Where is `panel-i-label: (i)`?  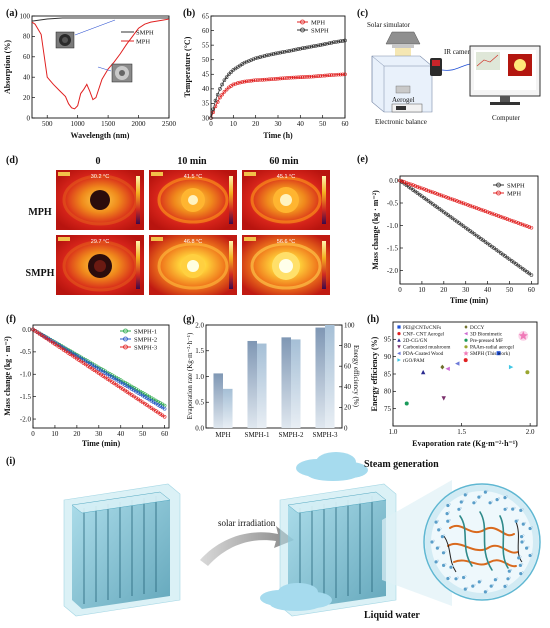 panel-i-label: (i) is located at coordinates (10, 461).